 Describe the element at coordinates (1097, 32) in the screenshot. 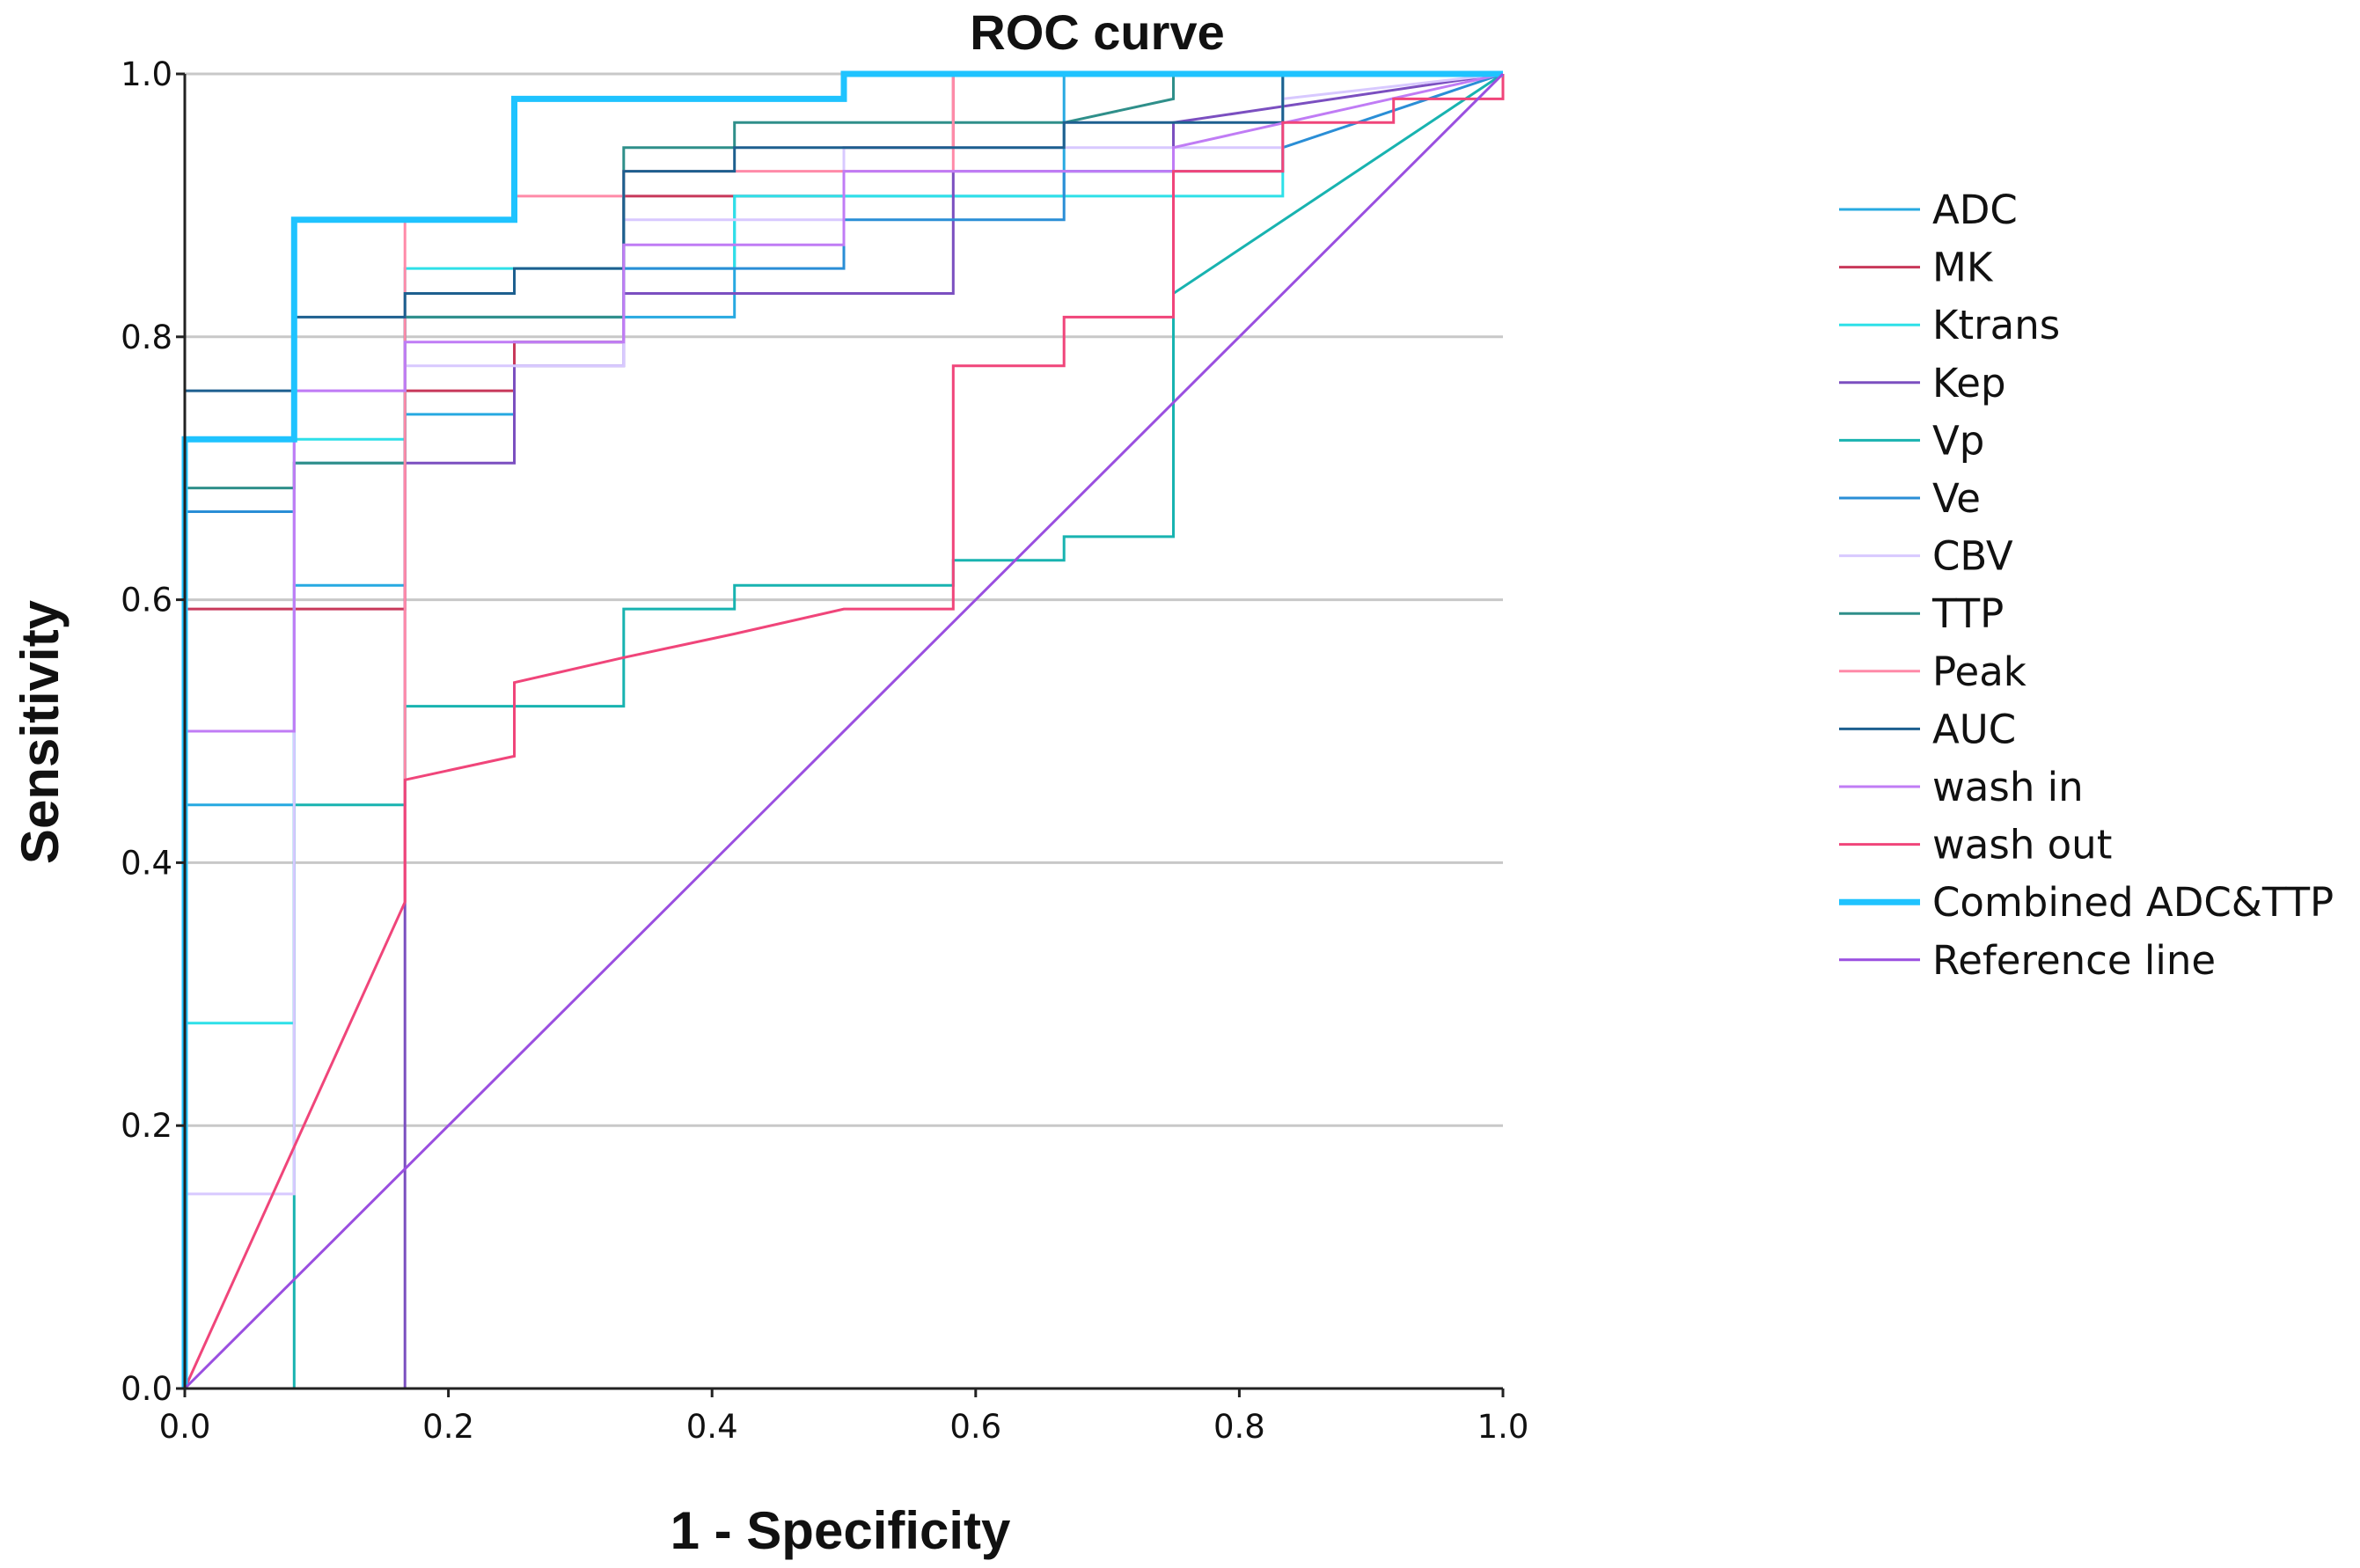

I see `chart-title: ROC curve` at that location.